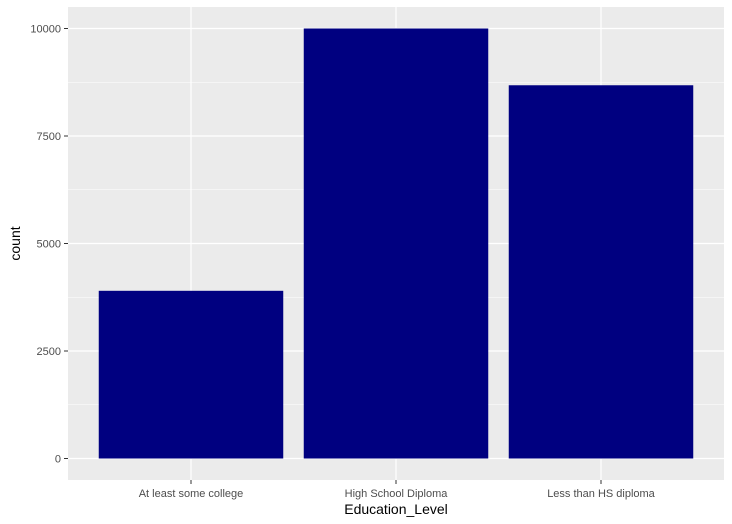 This screenshot has width=732, height=524. What do you see at coordinates (45, 30) in the screenshot?
I see `y-tick-label: 10000` at bounding box center [45, 30].